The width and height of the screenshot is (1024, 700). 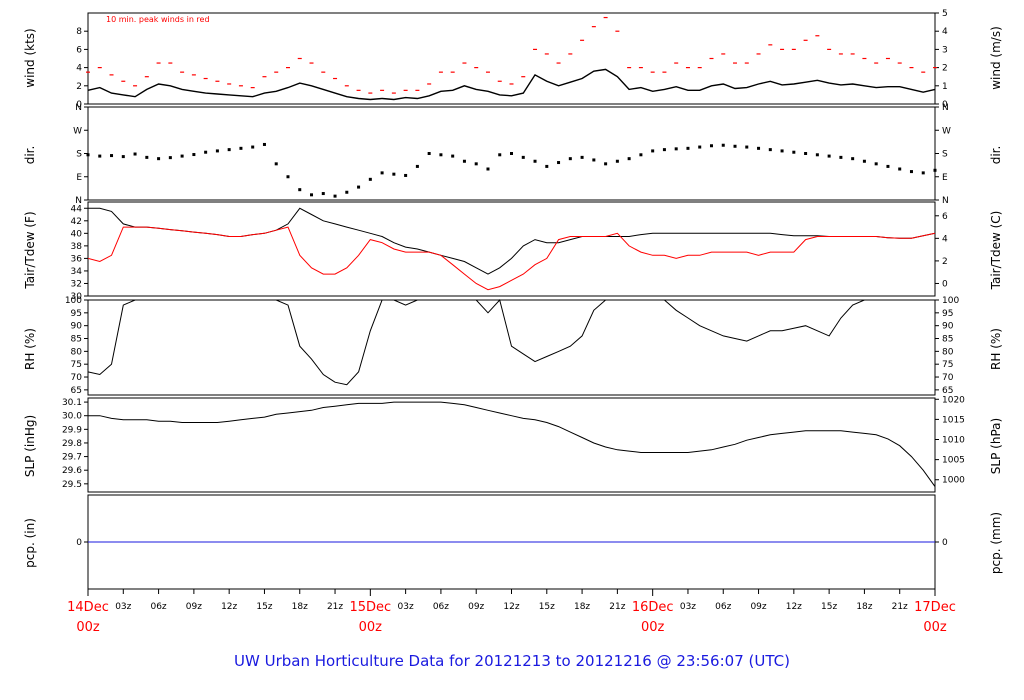 I want to click on dir-ytick-label-left: W, so click(x=77, y=131).